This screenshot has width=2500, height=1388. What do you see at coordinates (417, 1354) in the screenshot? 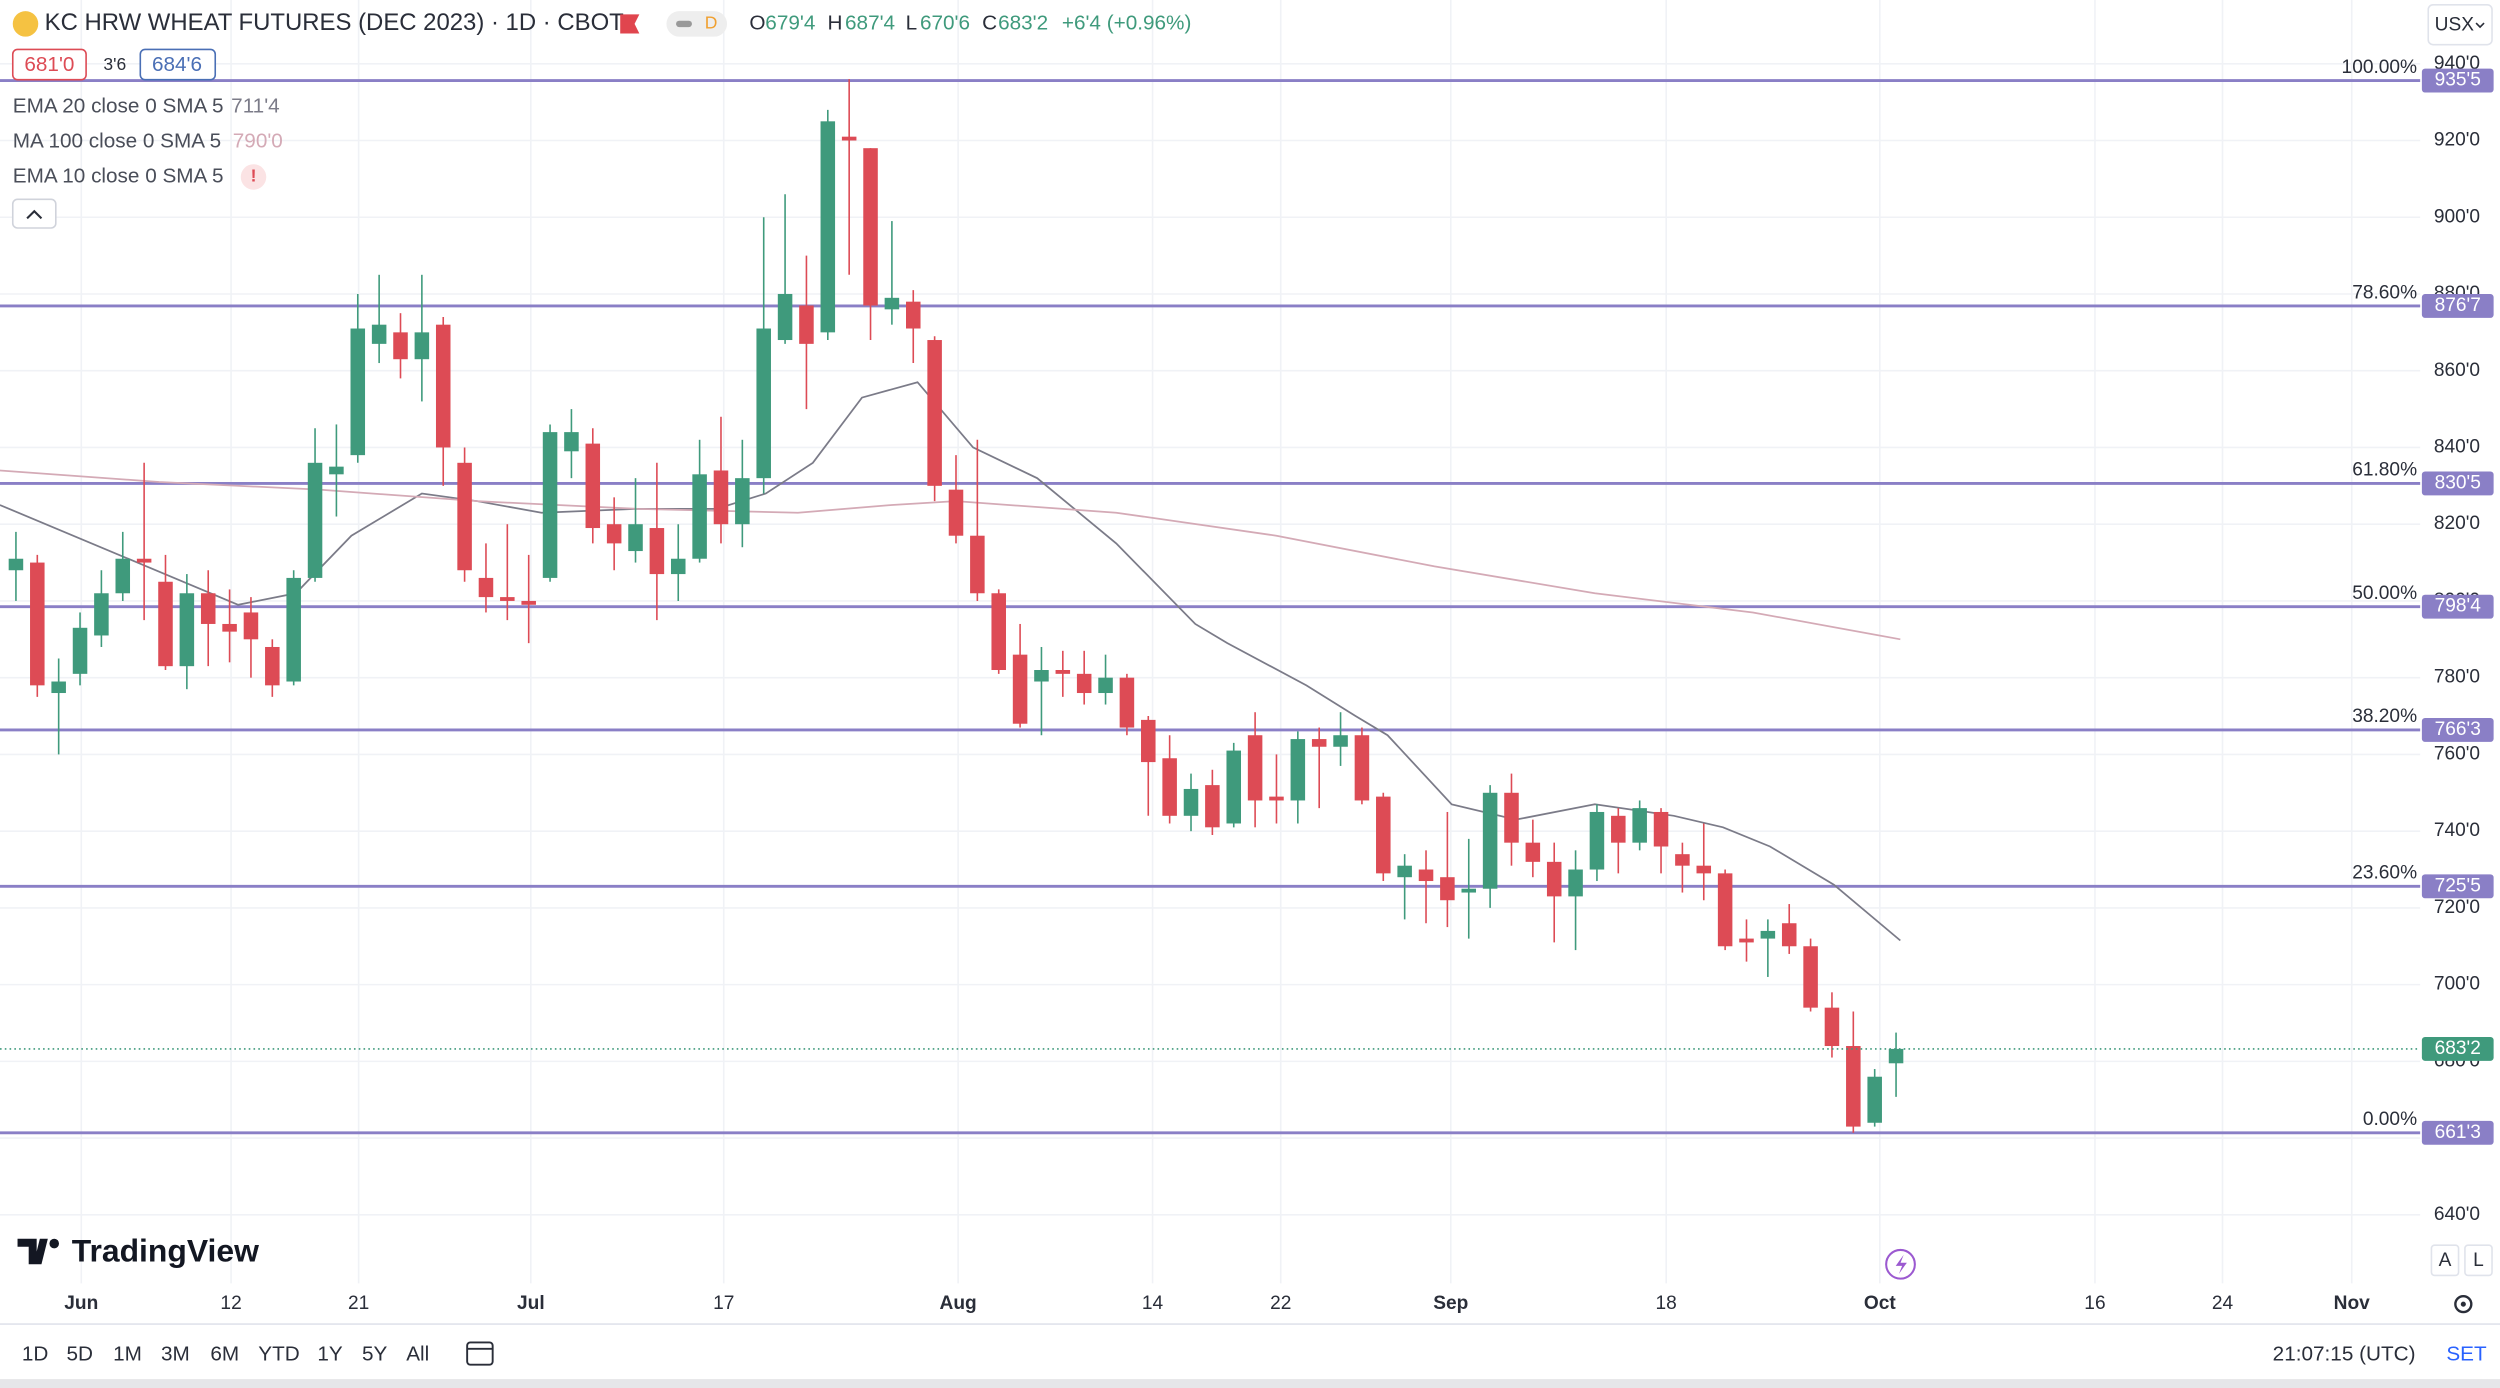
I see `range-button: All` at bounding box center [417, 1354].